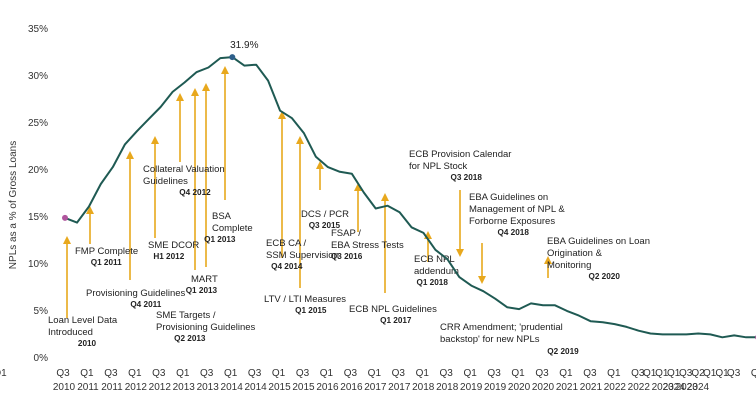  I want to click on x-tick-year: 2013, so click(208, 387).